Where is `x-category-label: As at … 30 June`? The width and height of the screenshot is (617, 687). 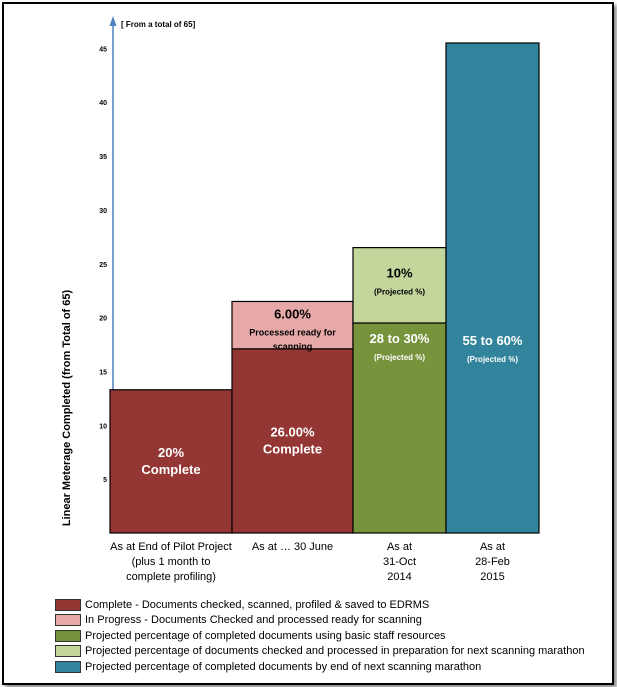
x-category-label: As at … 30 June is located at coordinates (292, 547).